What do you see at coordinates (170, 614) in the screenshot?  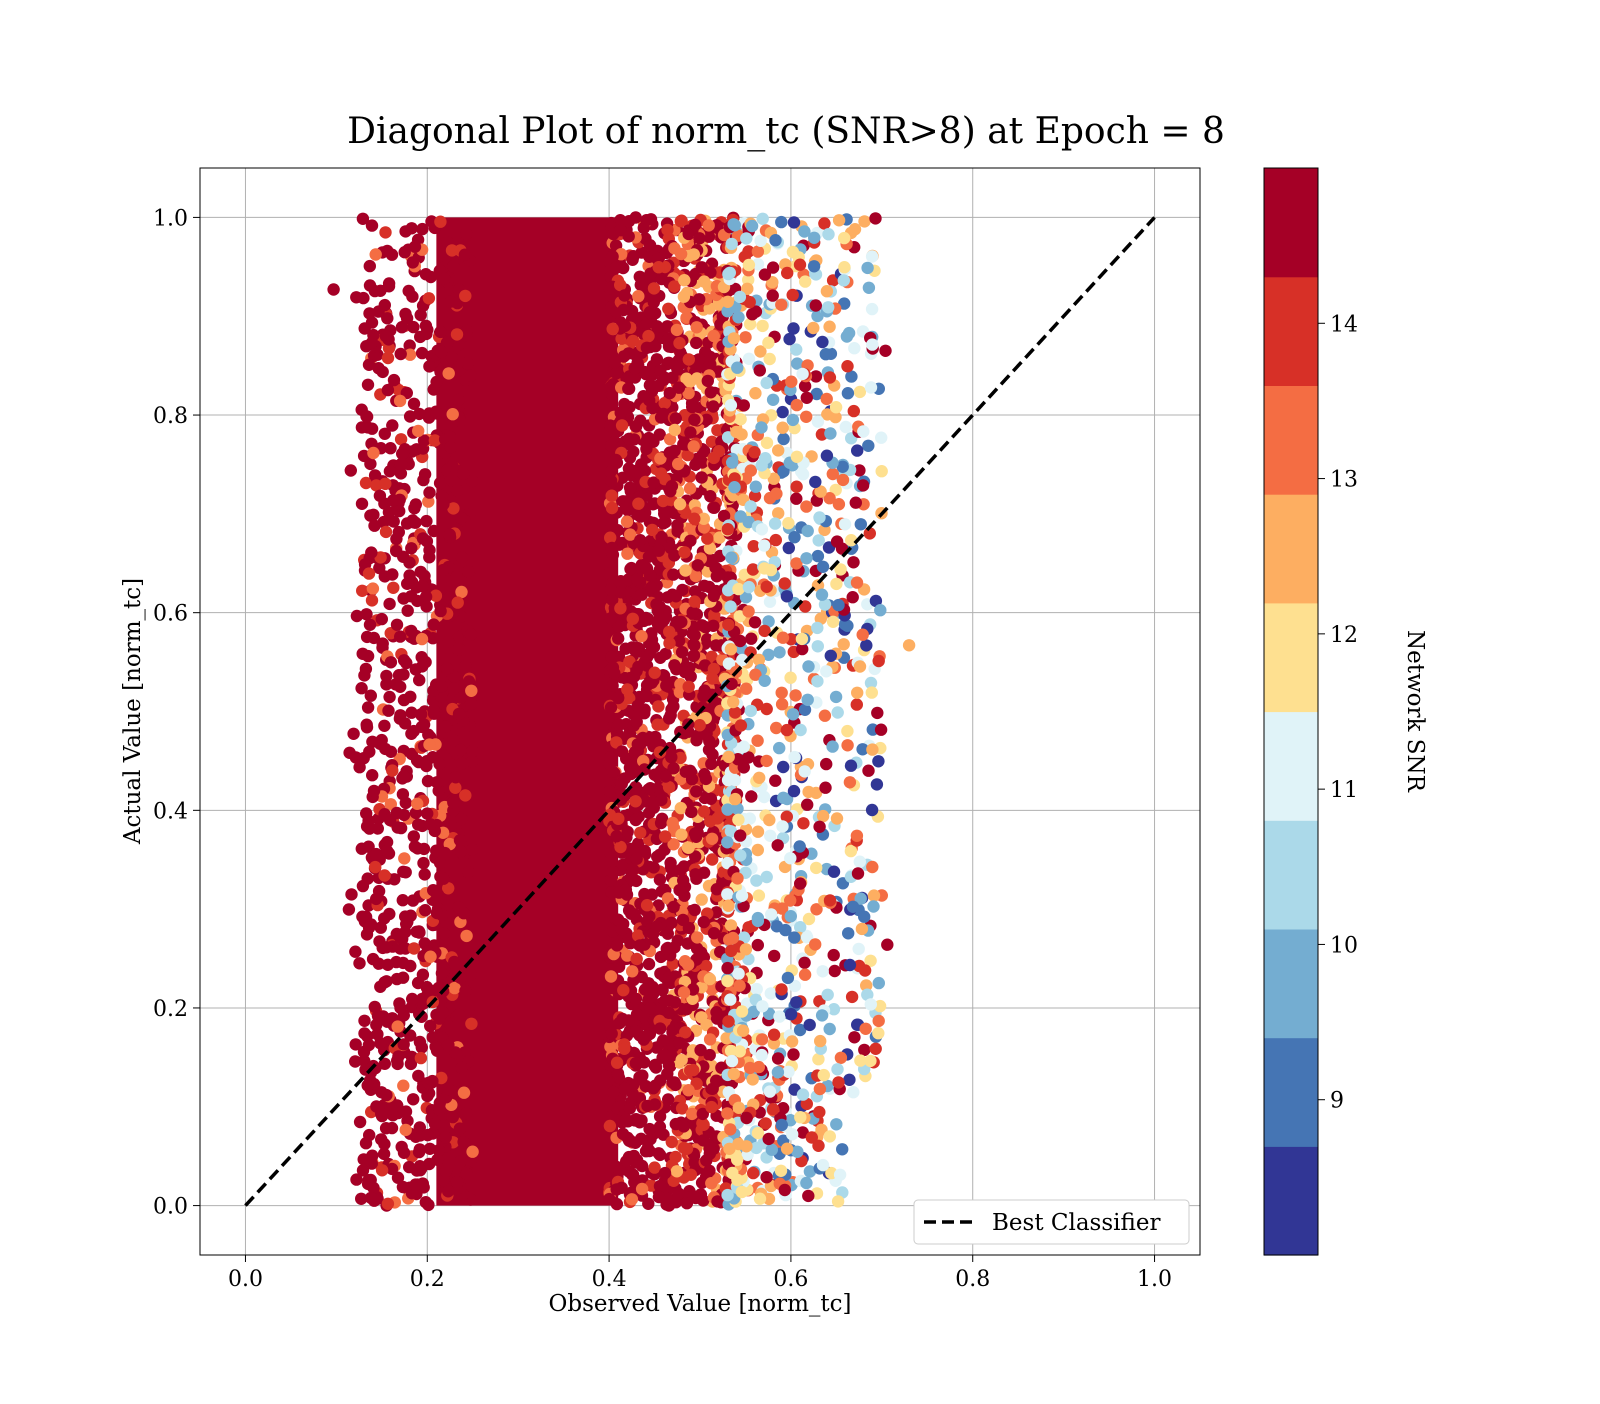 I see `y-tick-label: 0.6` at bounding box center [170, 614].